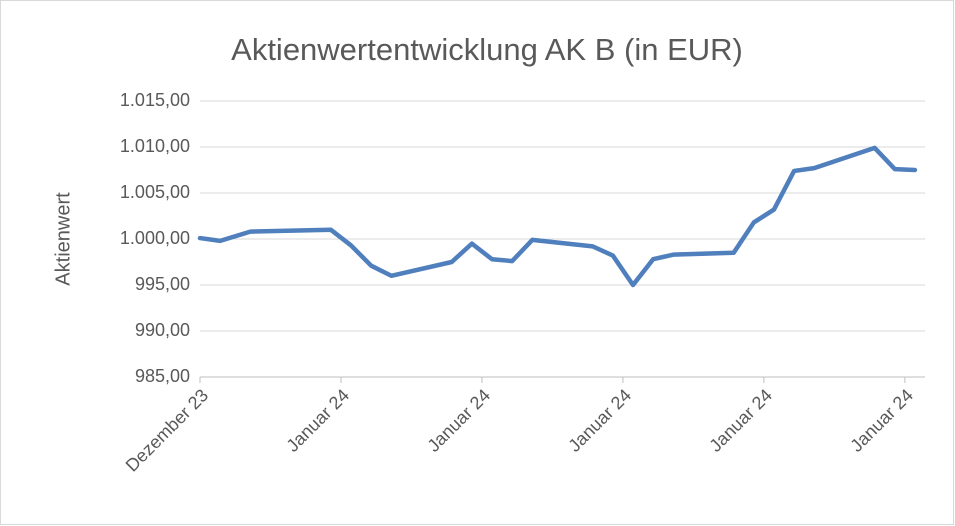 Image resolution: width=955 pixels, height=526 pixels. Describe the element at coordinates (155, 146) in the screenshot. I see `y-tick-label: 1.010,00` at that location.